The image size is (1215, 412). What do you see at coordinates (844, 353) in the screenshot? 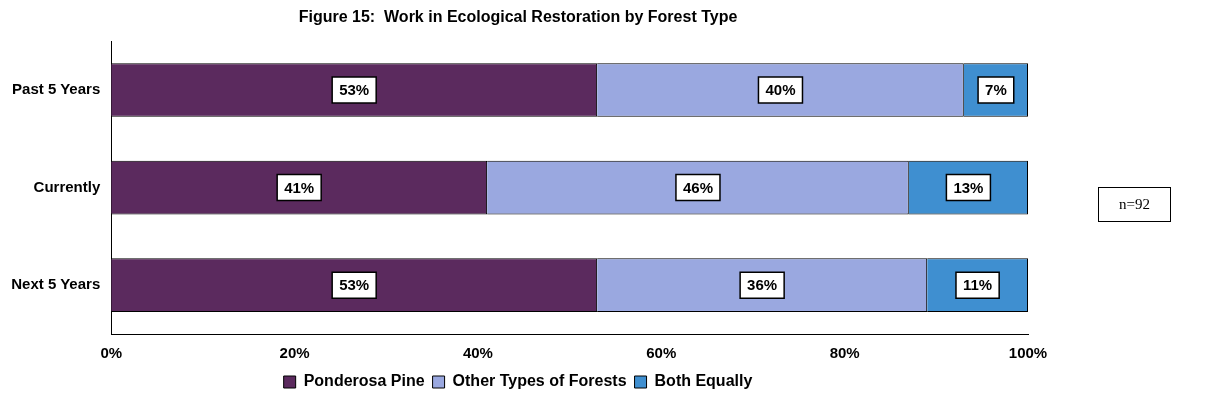
I see `x-tick-label: 80%` at bounding box center [844, 353].